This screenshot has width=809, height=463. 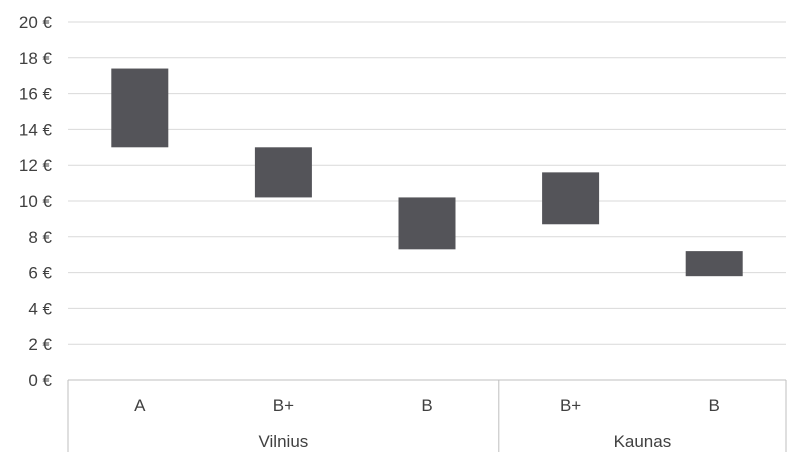 I want to click on x-axis: A B+ B Vilnius B+ B Kaunas, so click(x=427, y=416).